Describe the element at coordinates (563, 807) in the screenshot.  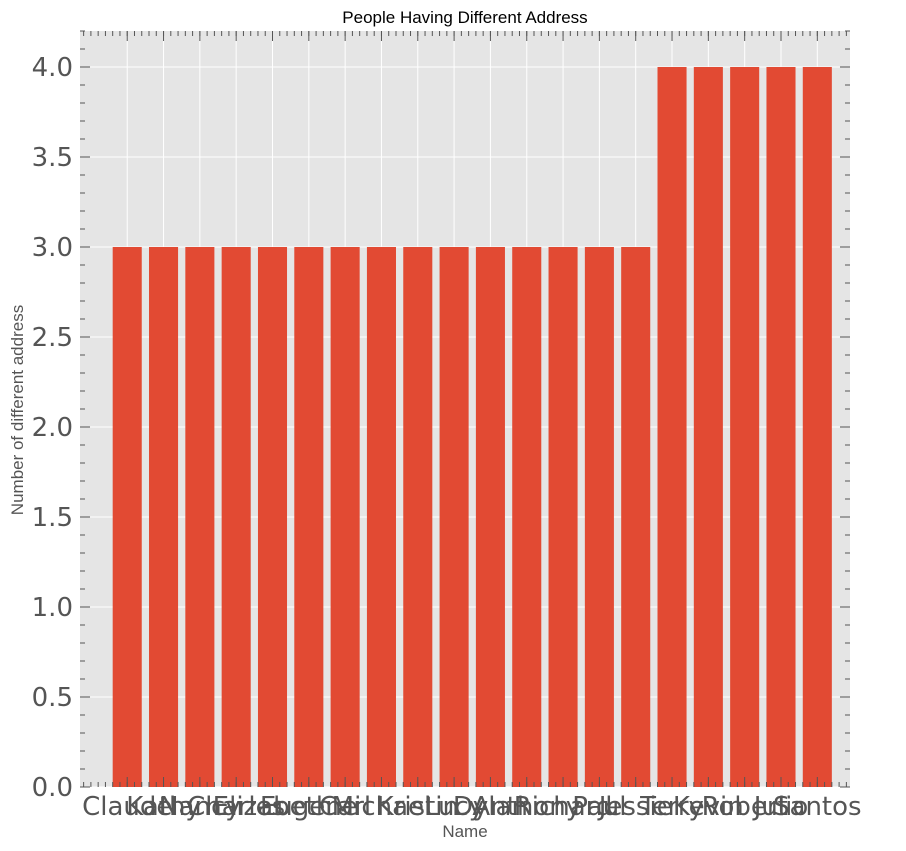
I see `x-tick-label: Richard` at that location.